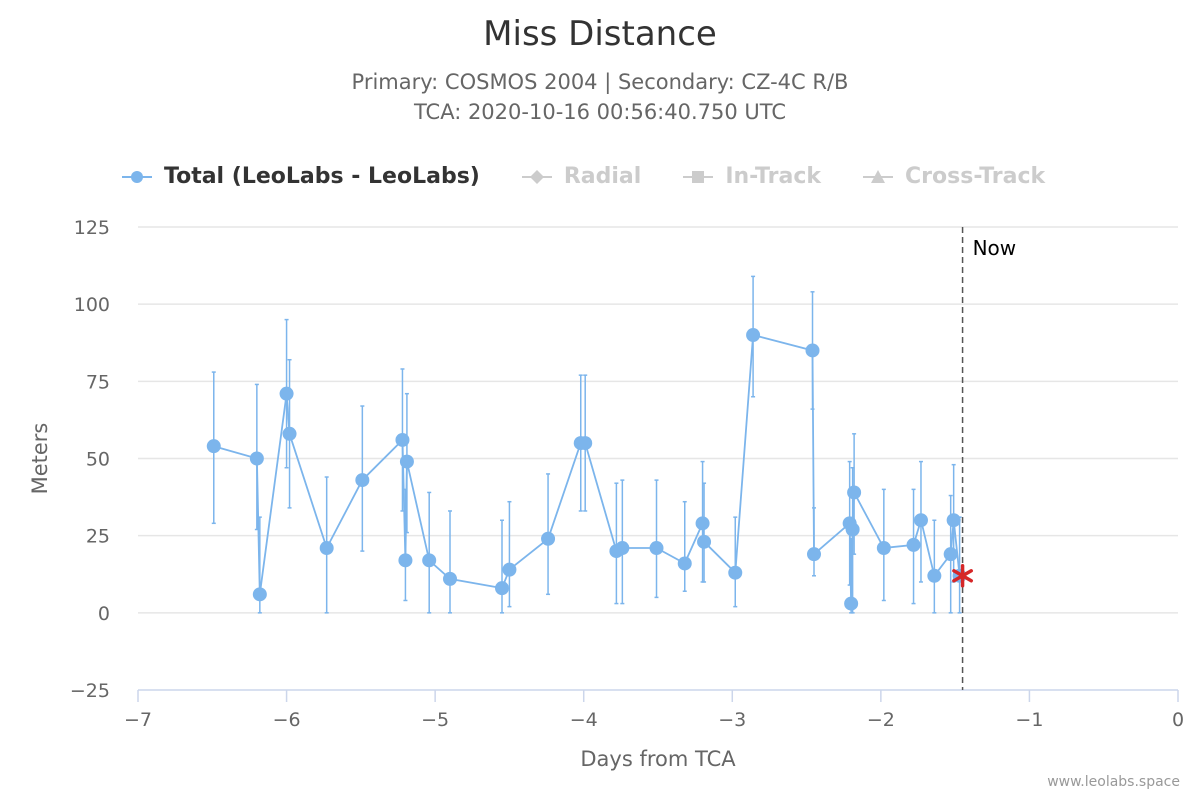  I want to click on legend-item-in-track: In-Track, so click(751, 176).